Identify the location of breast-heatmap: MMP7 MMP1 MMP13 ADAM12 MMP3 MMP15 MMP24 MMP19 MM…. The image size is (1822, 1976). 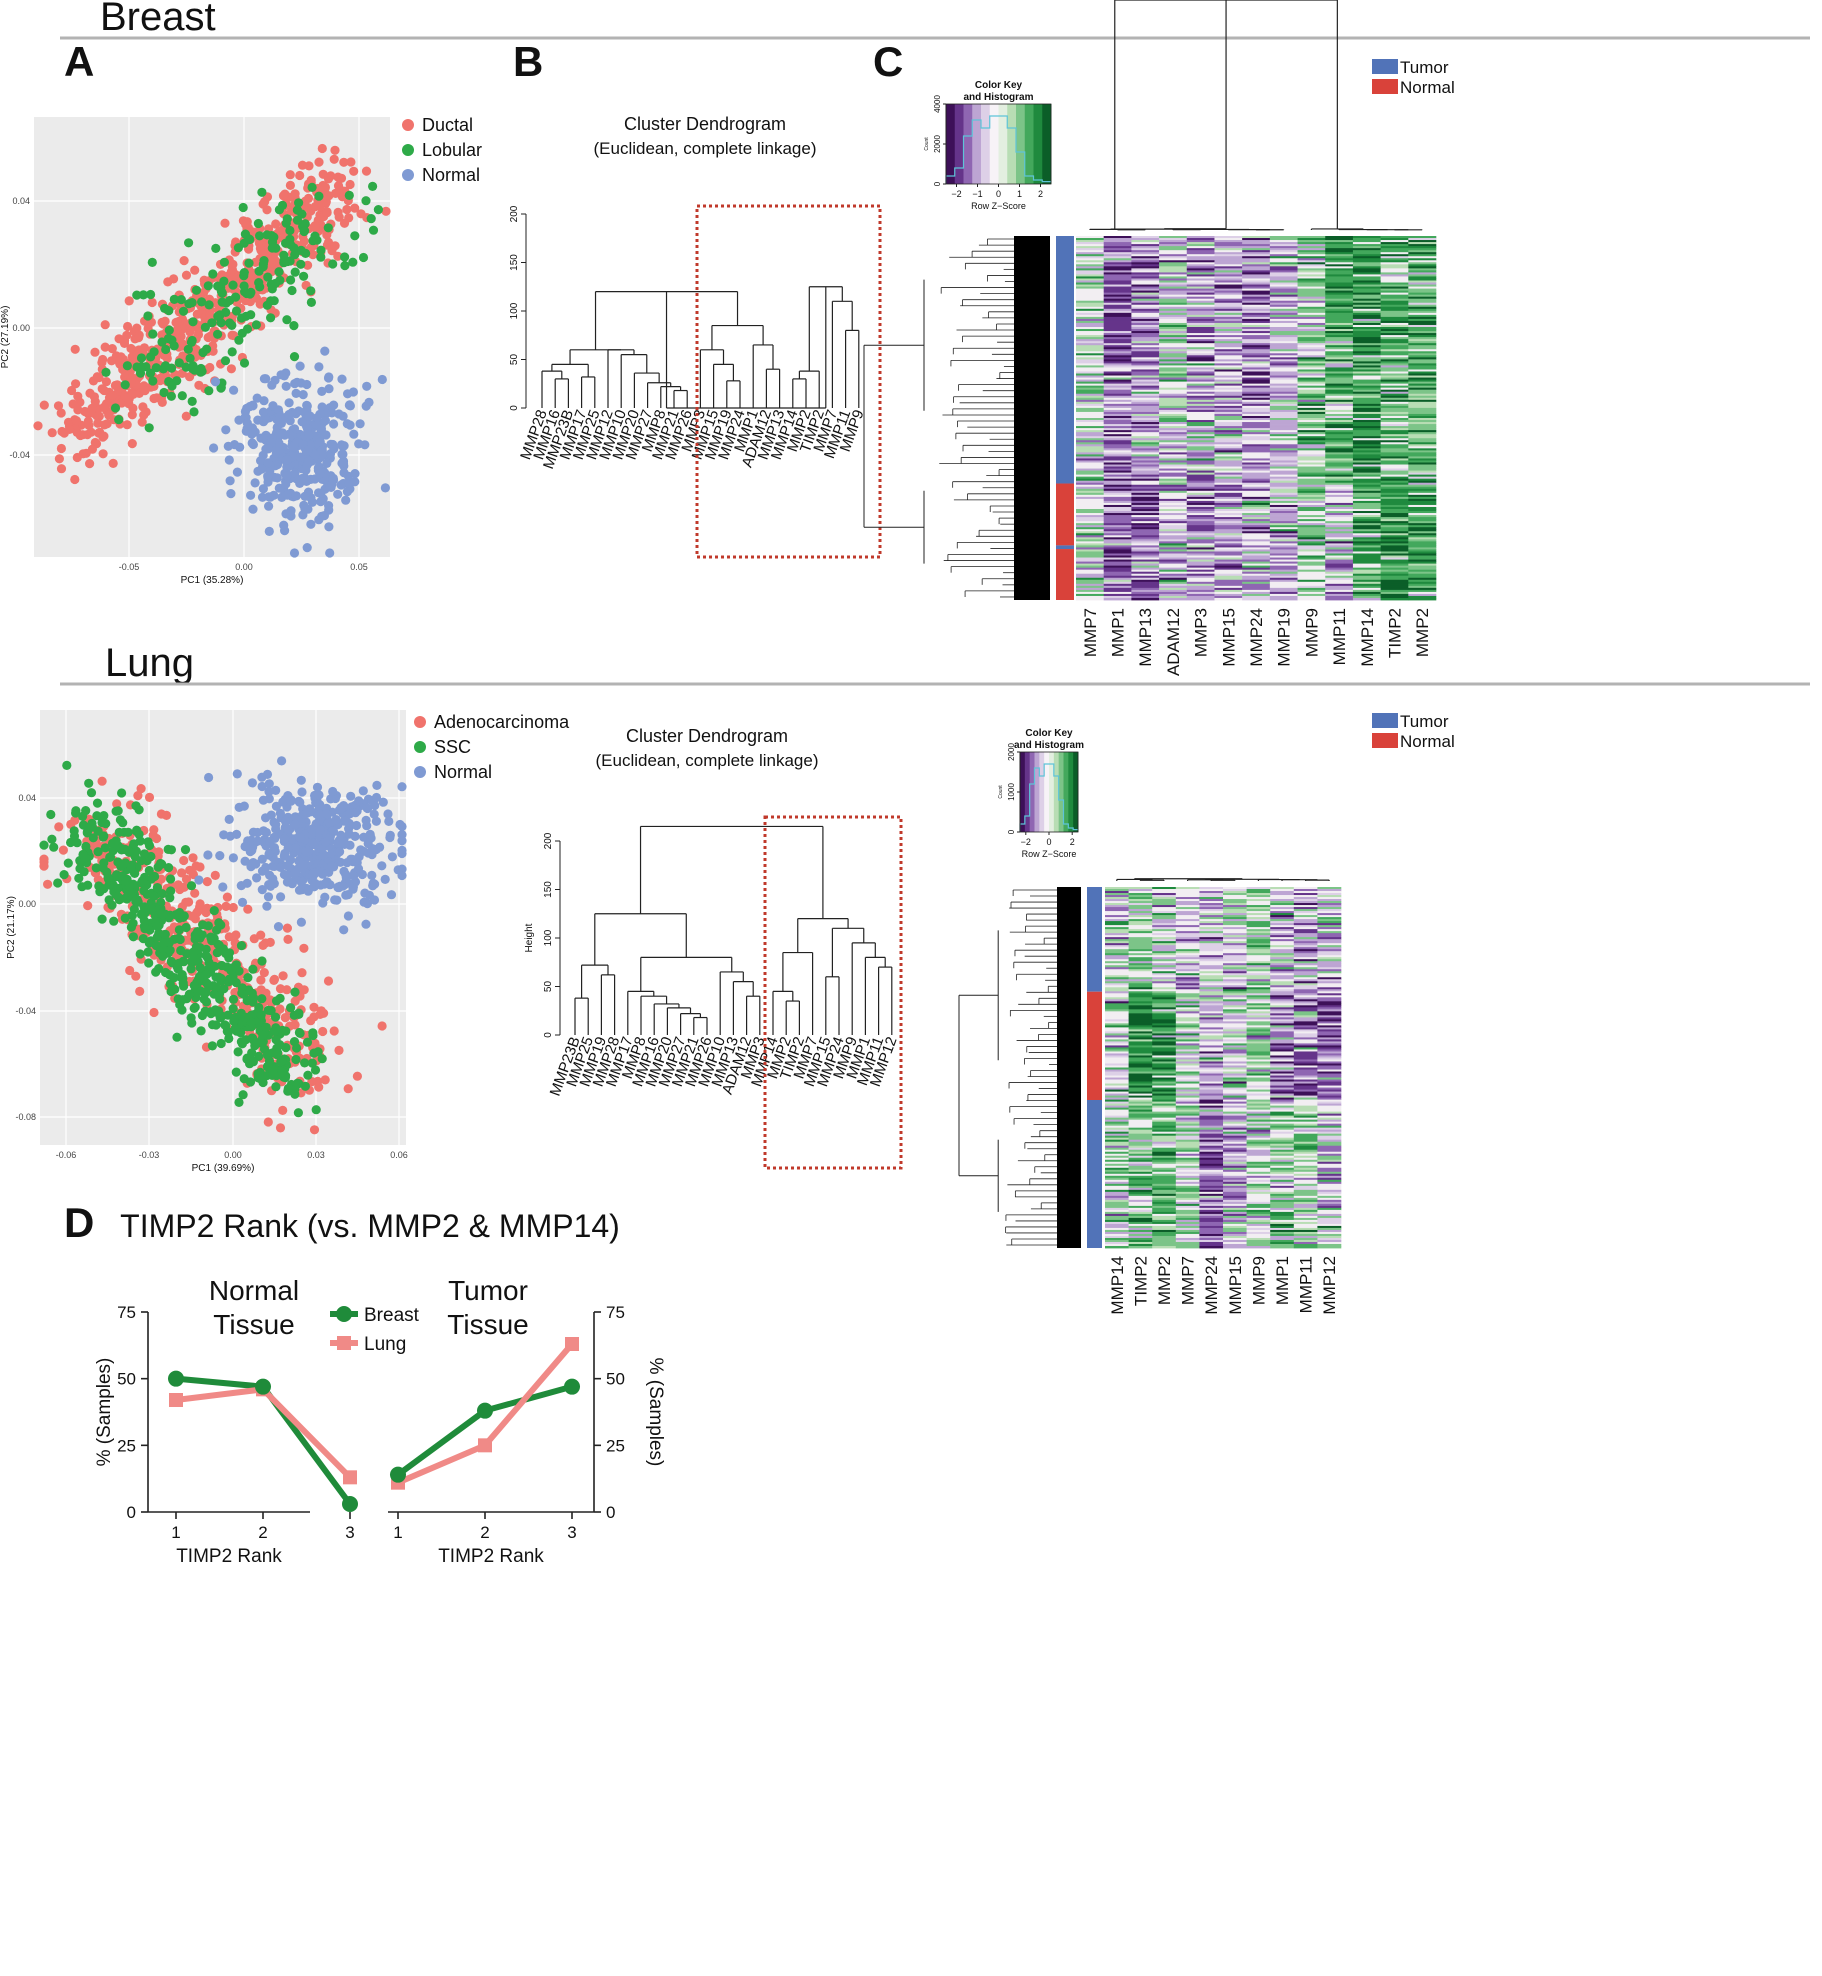
(1159, 338).